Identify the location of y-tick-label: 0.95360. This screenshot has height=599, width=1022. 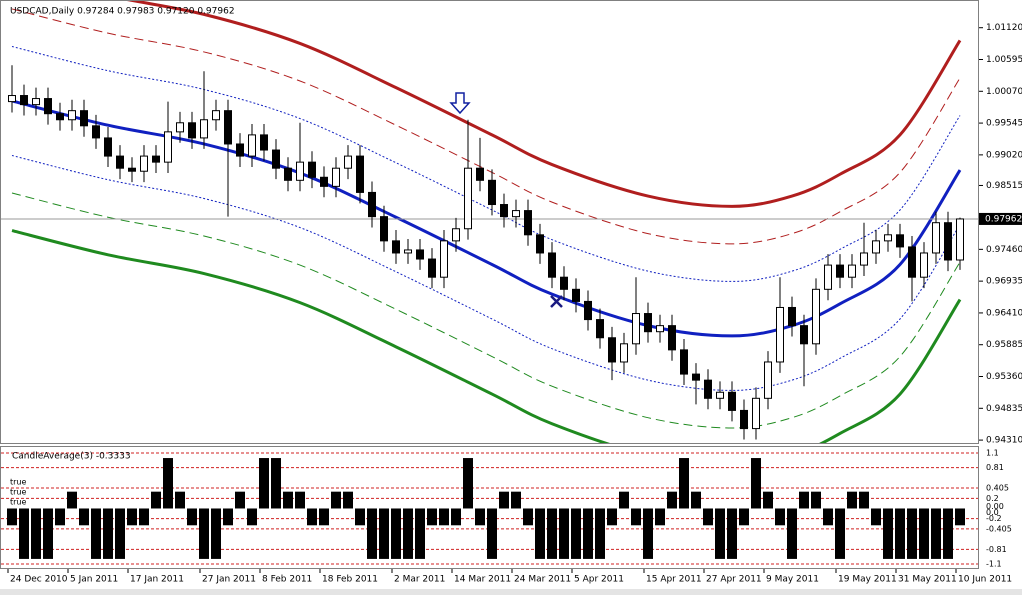
(1004, 377).